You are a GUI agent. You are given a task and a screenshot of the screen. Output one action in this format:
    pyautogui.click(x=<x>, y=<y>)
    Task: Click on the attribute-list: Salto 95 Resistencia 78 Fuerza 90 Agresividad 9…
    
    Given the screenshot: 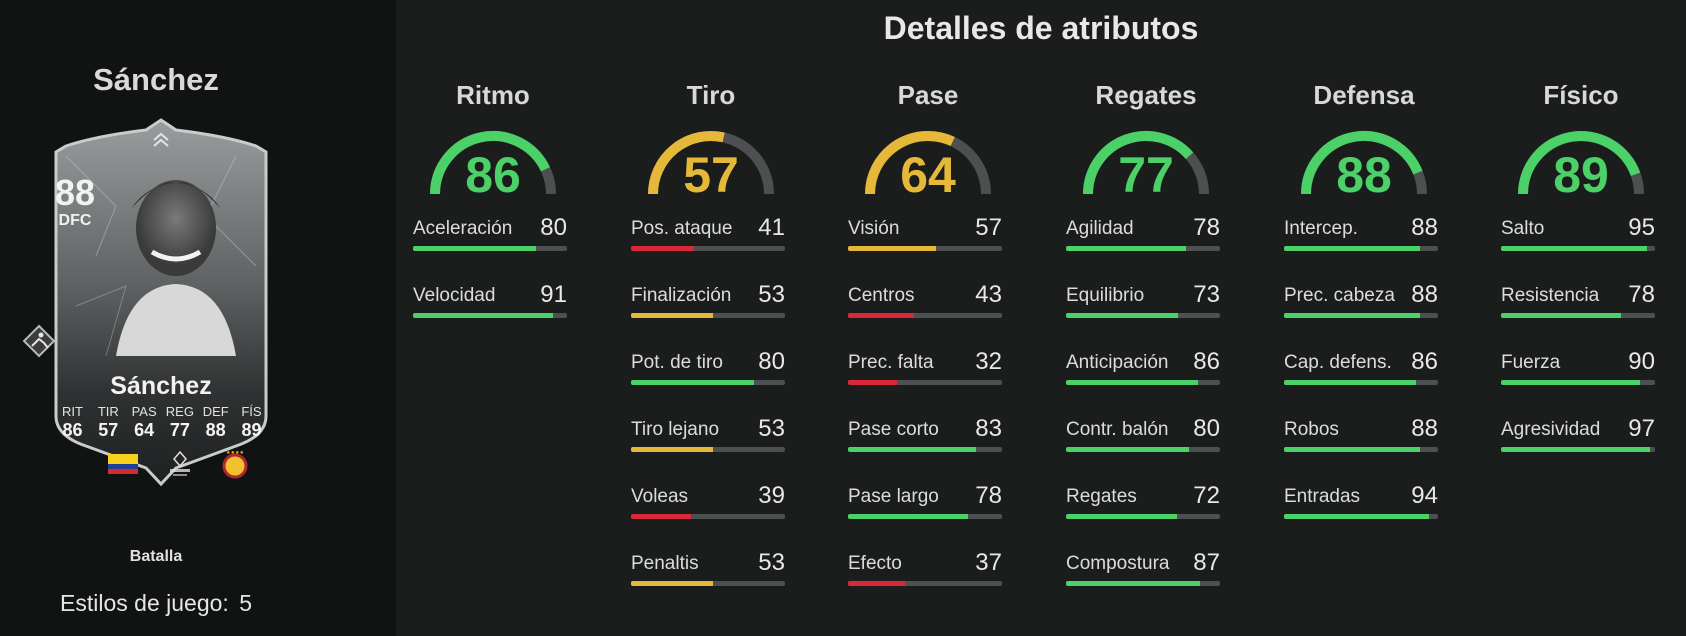 What is the action you would take?
    pyautogui.click(x=1581, y=348)
    